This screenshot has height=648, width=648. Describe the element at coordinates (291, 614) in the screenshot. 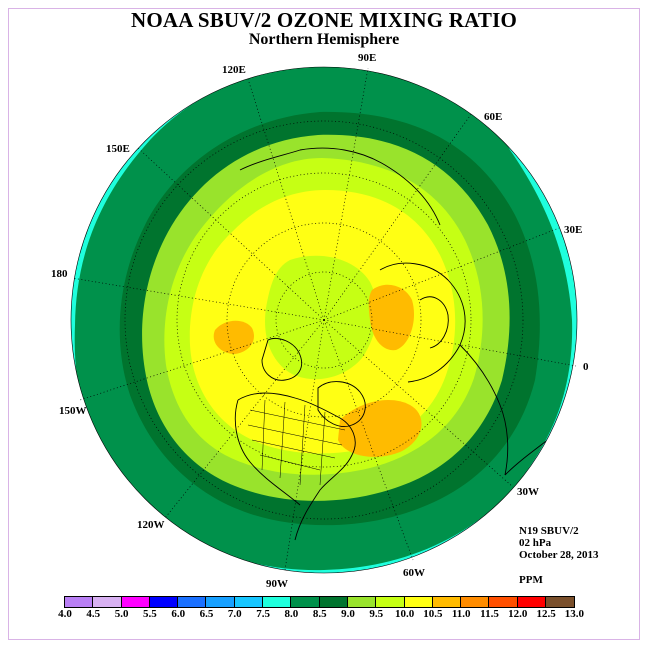

I see `colorbar-tick-label: 8.0` at that location.